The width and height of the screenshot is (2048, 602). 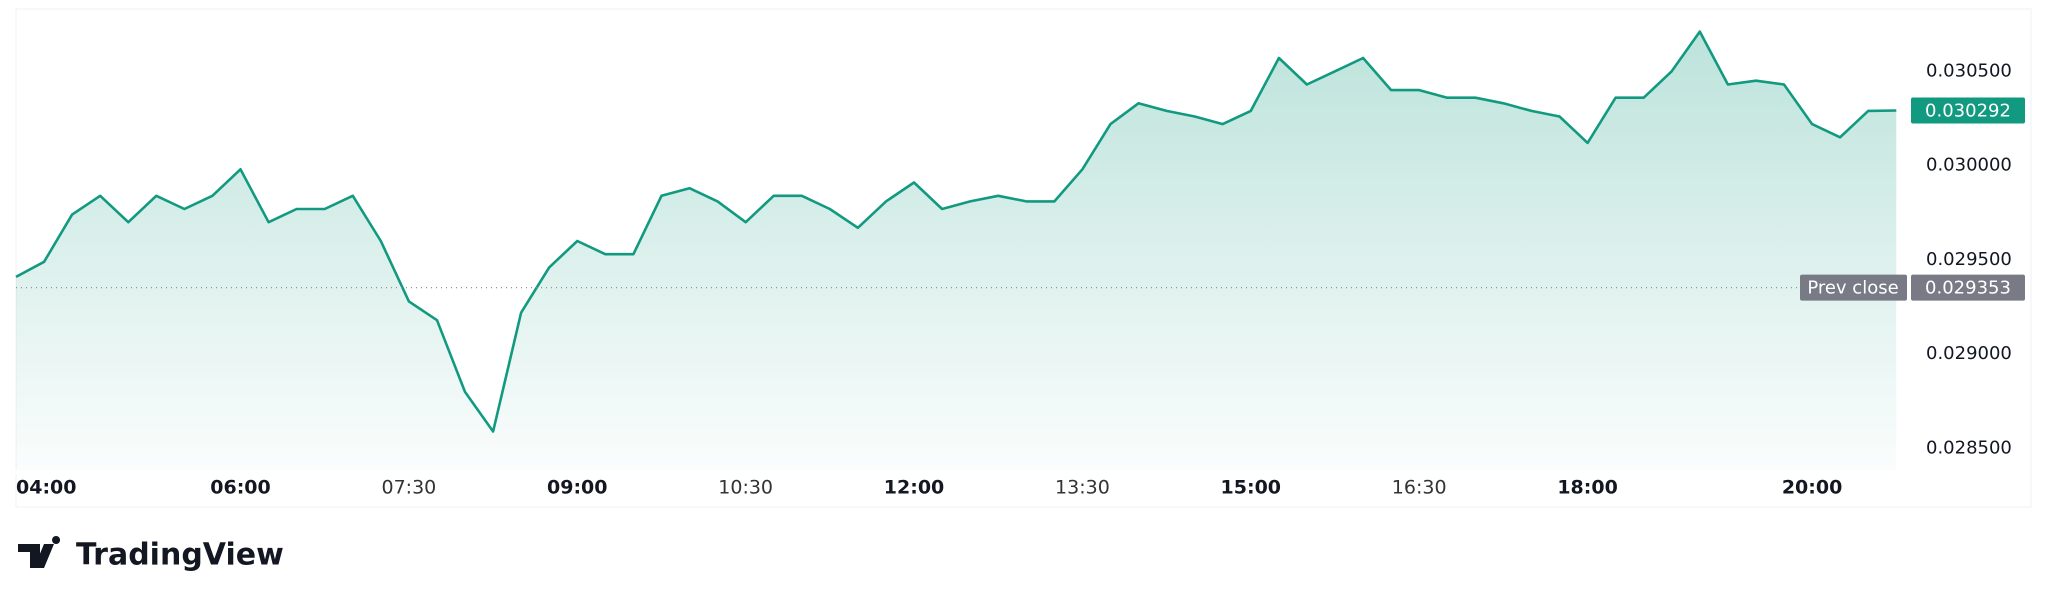 I want to click on prev-close-box, so click(x=1968, y=287).